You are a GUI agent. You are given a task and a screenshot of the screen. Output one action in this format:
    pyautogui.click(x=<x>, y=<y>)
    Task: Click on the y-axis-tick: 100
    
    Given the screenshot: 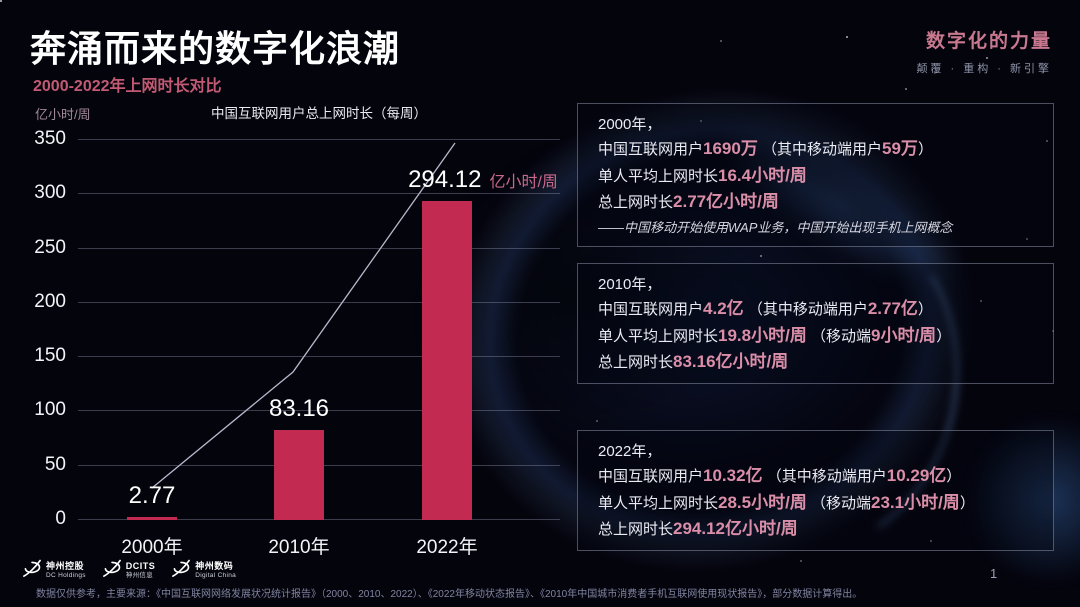 What is the action you would take?
    pyautogui.click(x=50, y=410)
    